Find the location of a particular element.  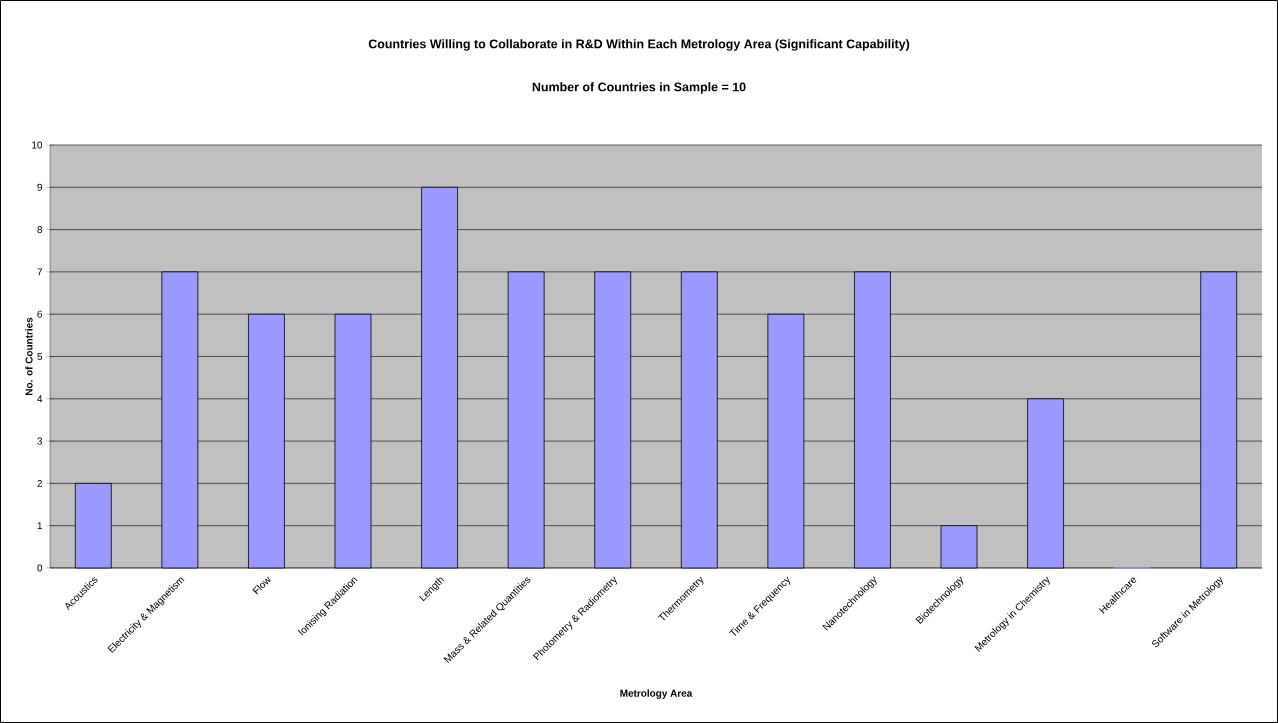

chart-title: Countries Willing to Collaborate in R&D Within Each Metrology Area (Significant Capability) is located at coordinates (639, 45).